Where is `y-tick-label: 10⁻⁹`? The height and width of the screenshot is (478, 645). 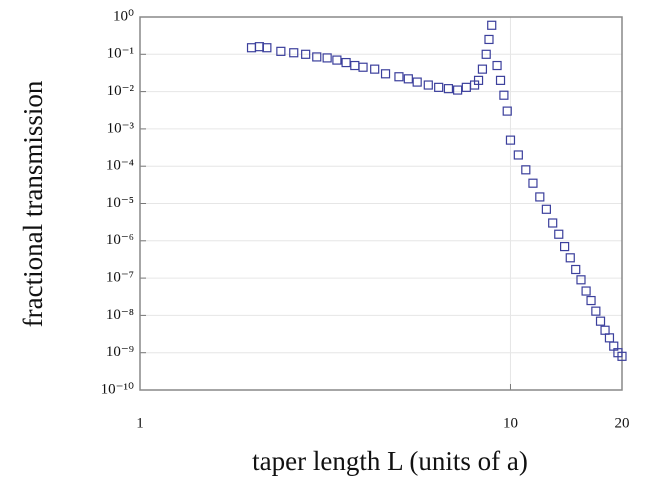 y-tick-label: 10⁻⁹ is located at coordinates (120, 352).